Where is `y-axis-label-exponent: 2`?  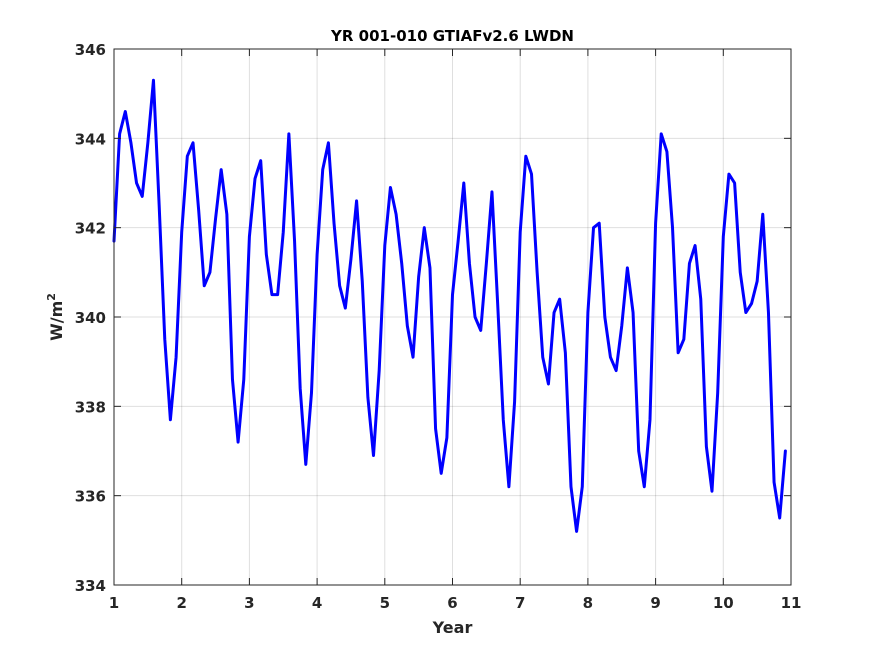
y-axis-label-exponent: 2 is located at coordinates (51, 297).